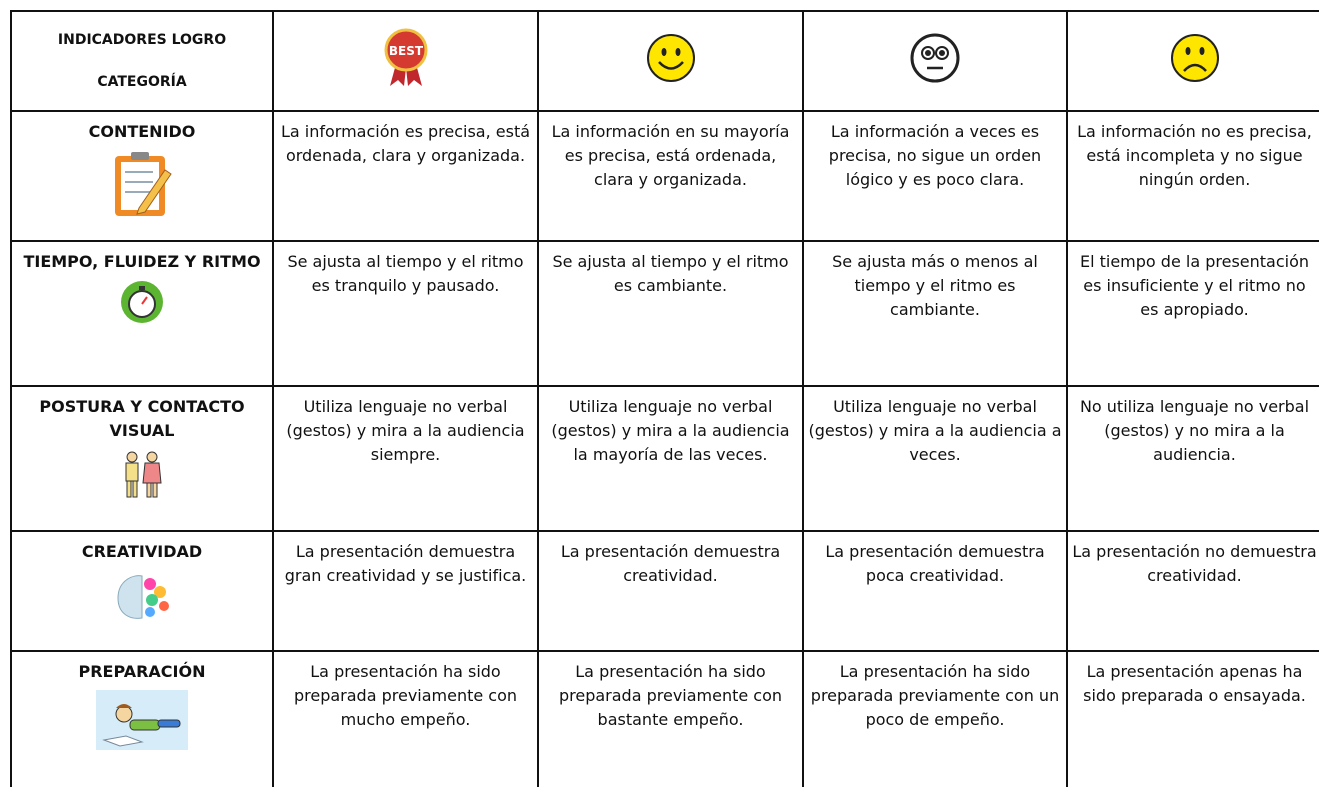 This screenshot has width=1319, height=787. Describe the element at coordinates (142, 302) in the screenshot. I see `stopwatch-icon` at that location.